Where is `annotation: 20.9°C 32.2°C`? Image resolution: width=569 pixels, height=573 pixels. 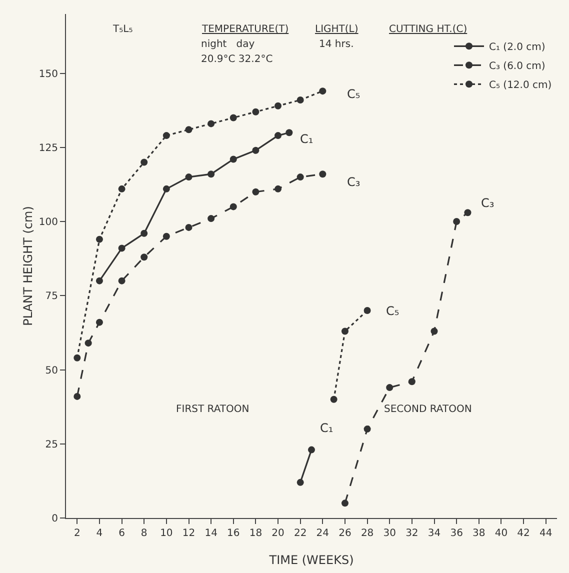 annotation: 20.9°C 32.2°C is located at coordinates (237, 59).